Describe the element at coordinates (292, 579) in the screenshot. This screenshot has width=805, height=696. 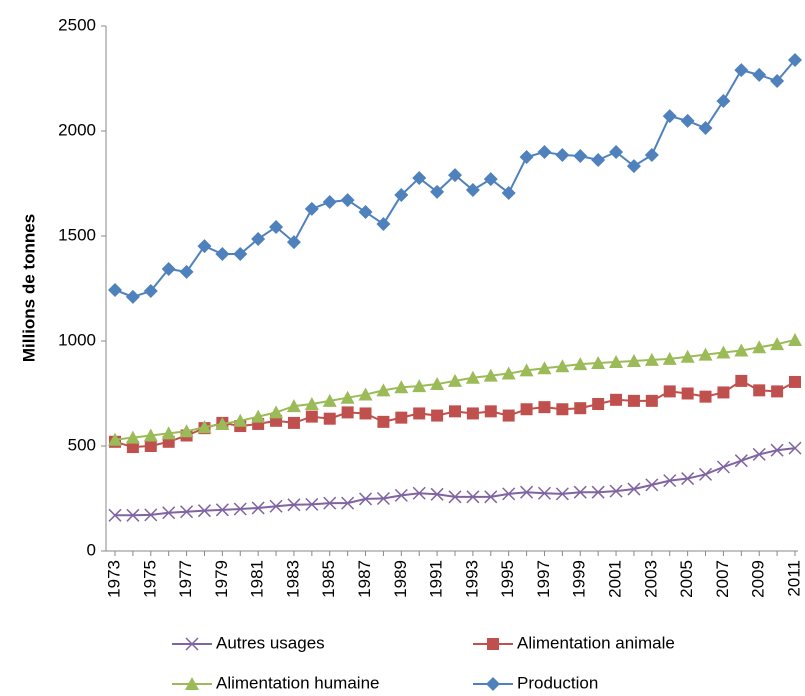
I see `x-tick-label: 1983` at that location.